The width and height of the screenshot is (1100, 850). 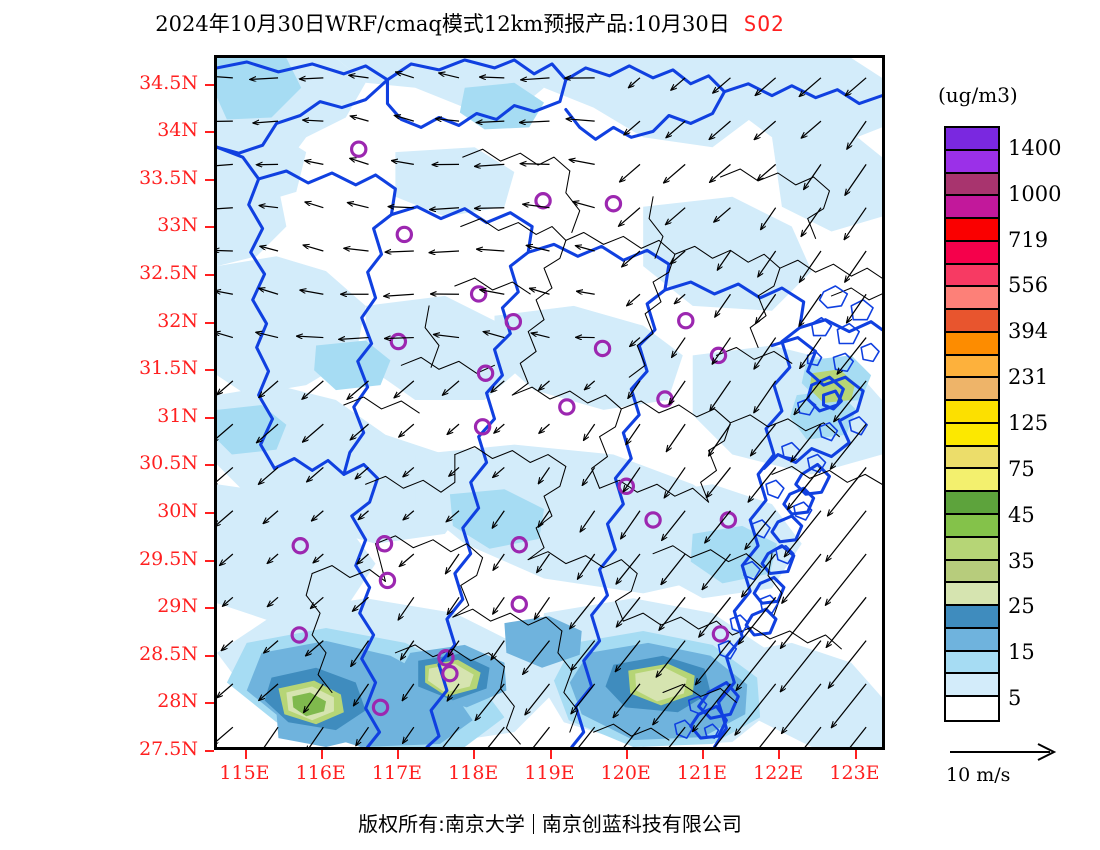 What do you see at coordinates (764, 24) in the screenshot?
I see `title-species: SO2` at bounding box center [764, 24].